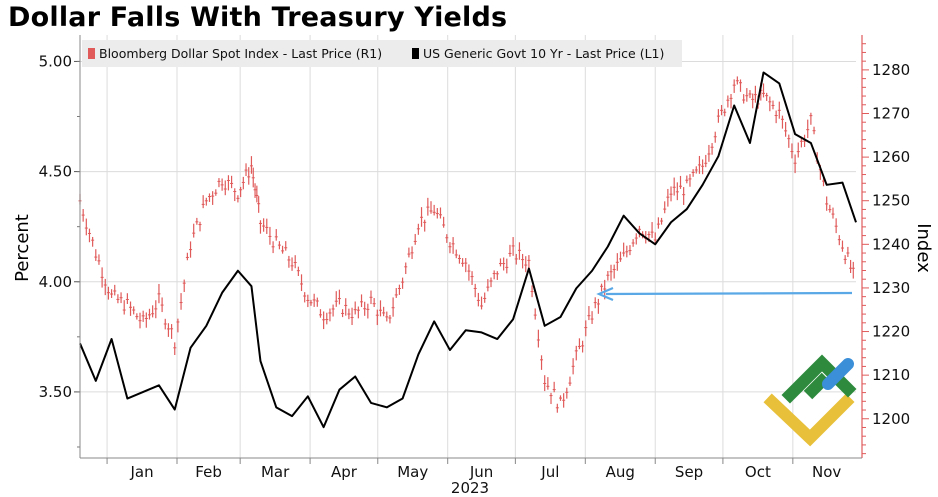 The width and height of the screenshot is (938, 497). I want to click on x-tick-label: Apr, so click(344, 472).